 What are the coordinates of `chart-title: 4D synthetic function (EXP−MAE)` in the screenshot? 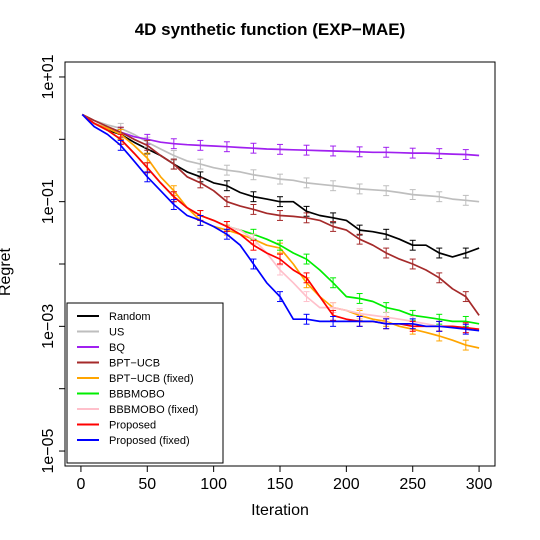 It's located at (270, 29).